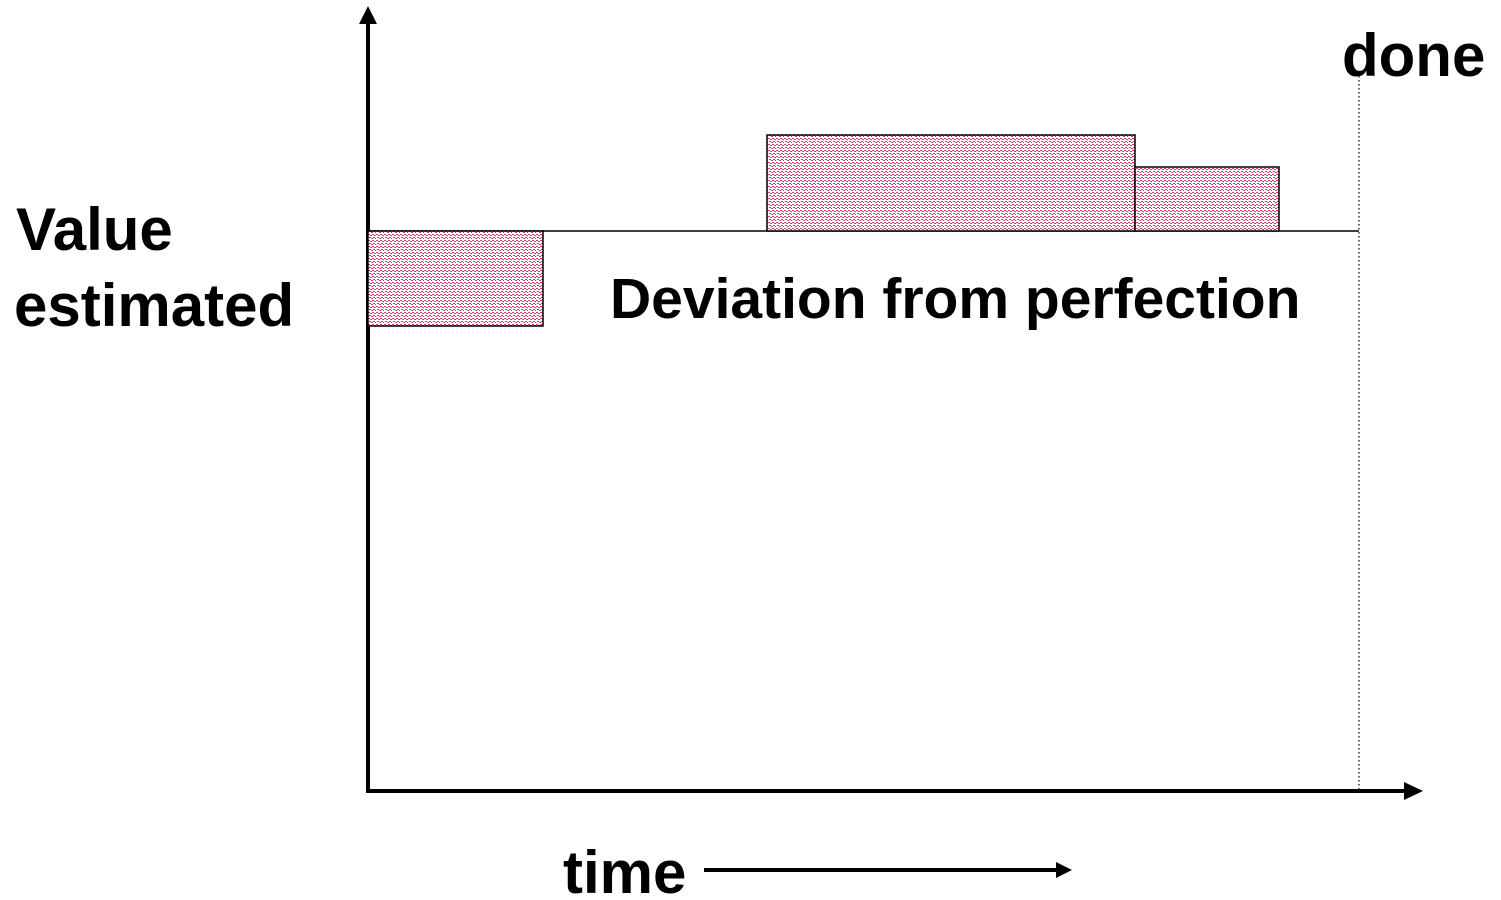 The image size is (1501, 900). What do you see at coordinates (1207, 199) in the screenshot?
I see `deviation-block-late` at bounding box center [1207, 199].